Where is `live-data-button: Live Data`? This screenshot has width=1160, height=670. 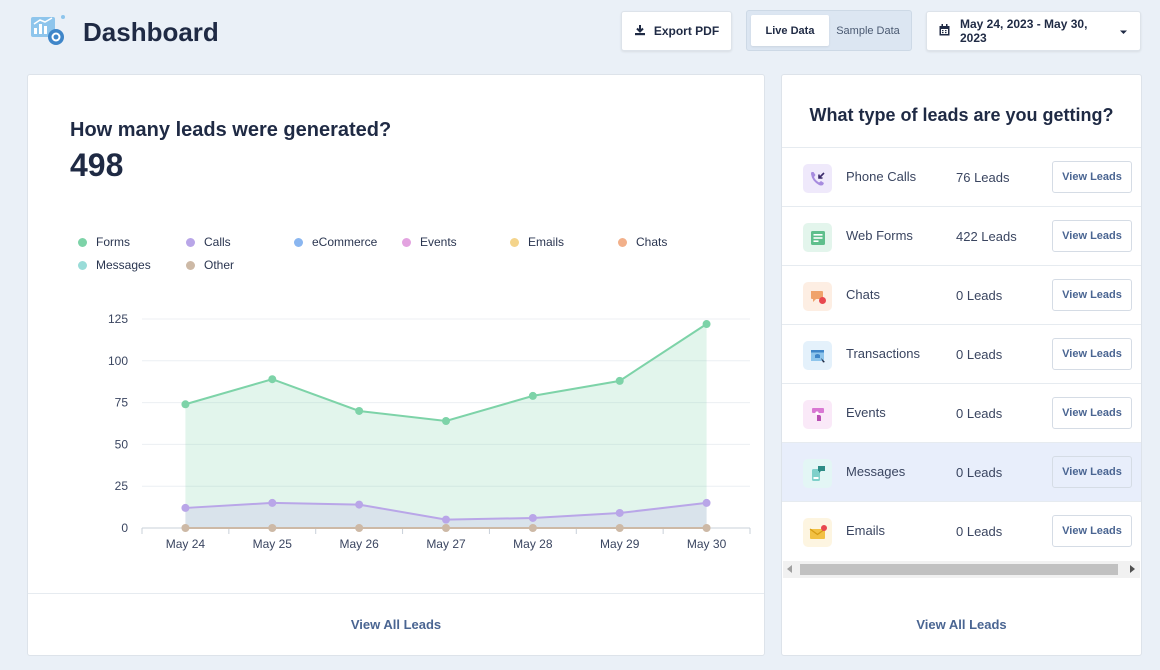
live-data-button: Live Data is located at coordinates (790, 30).